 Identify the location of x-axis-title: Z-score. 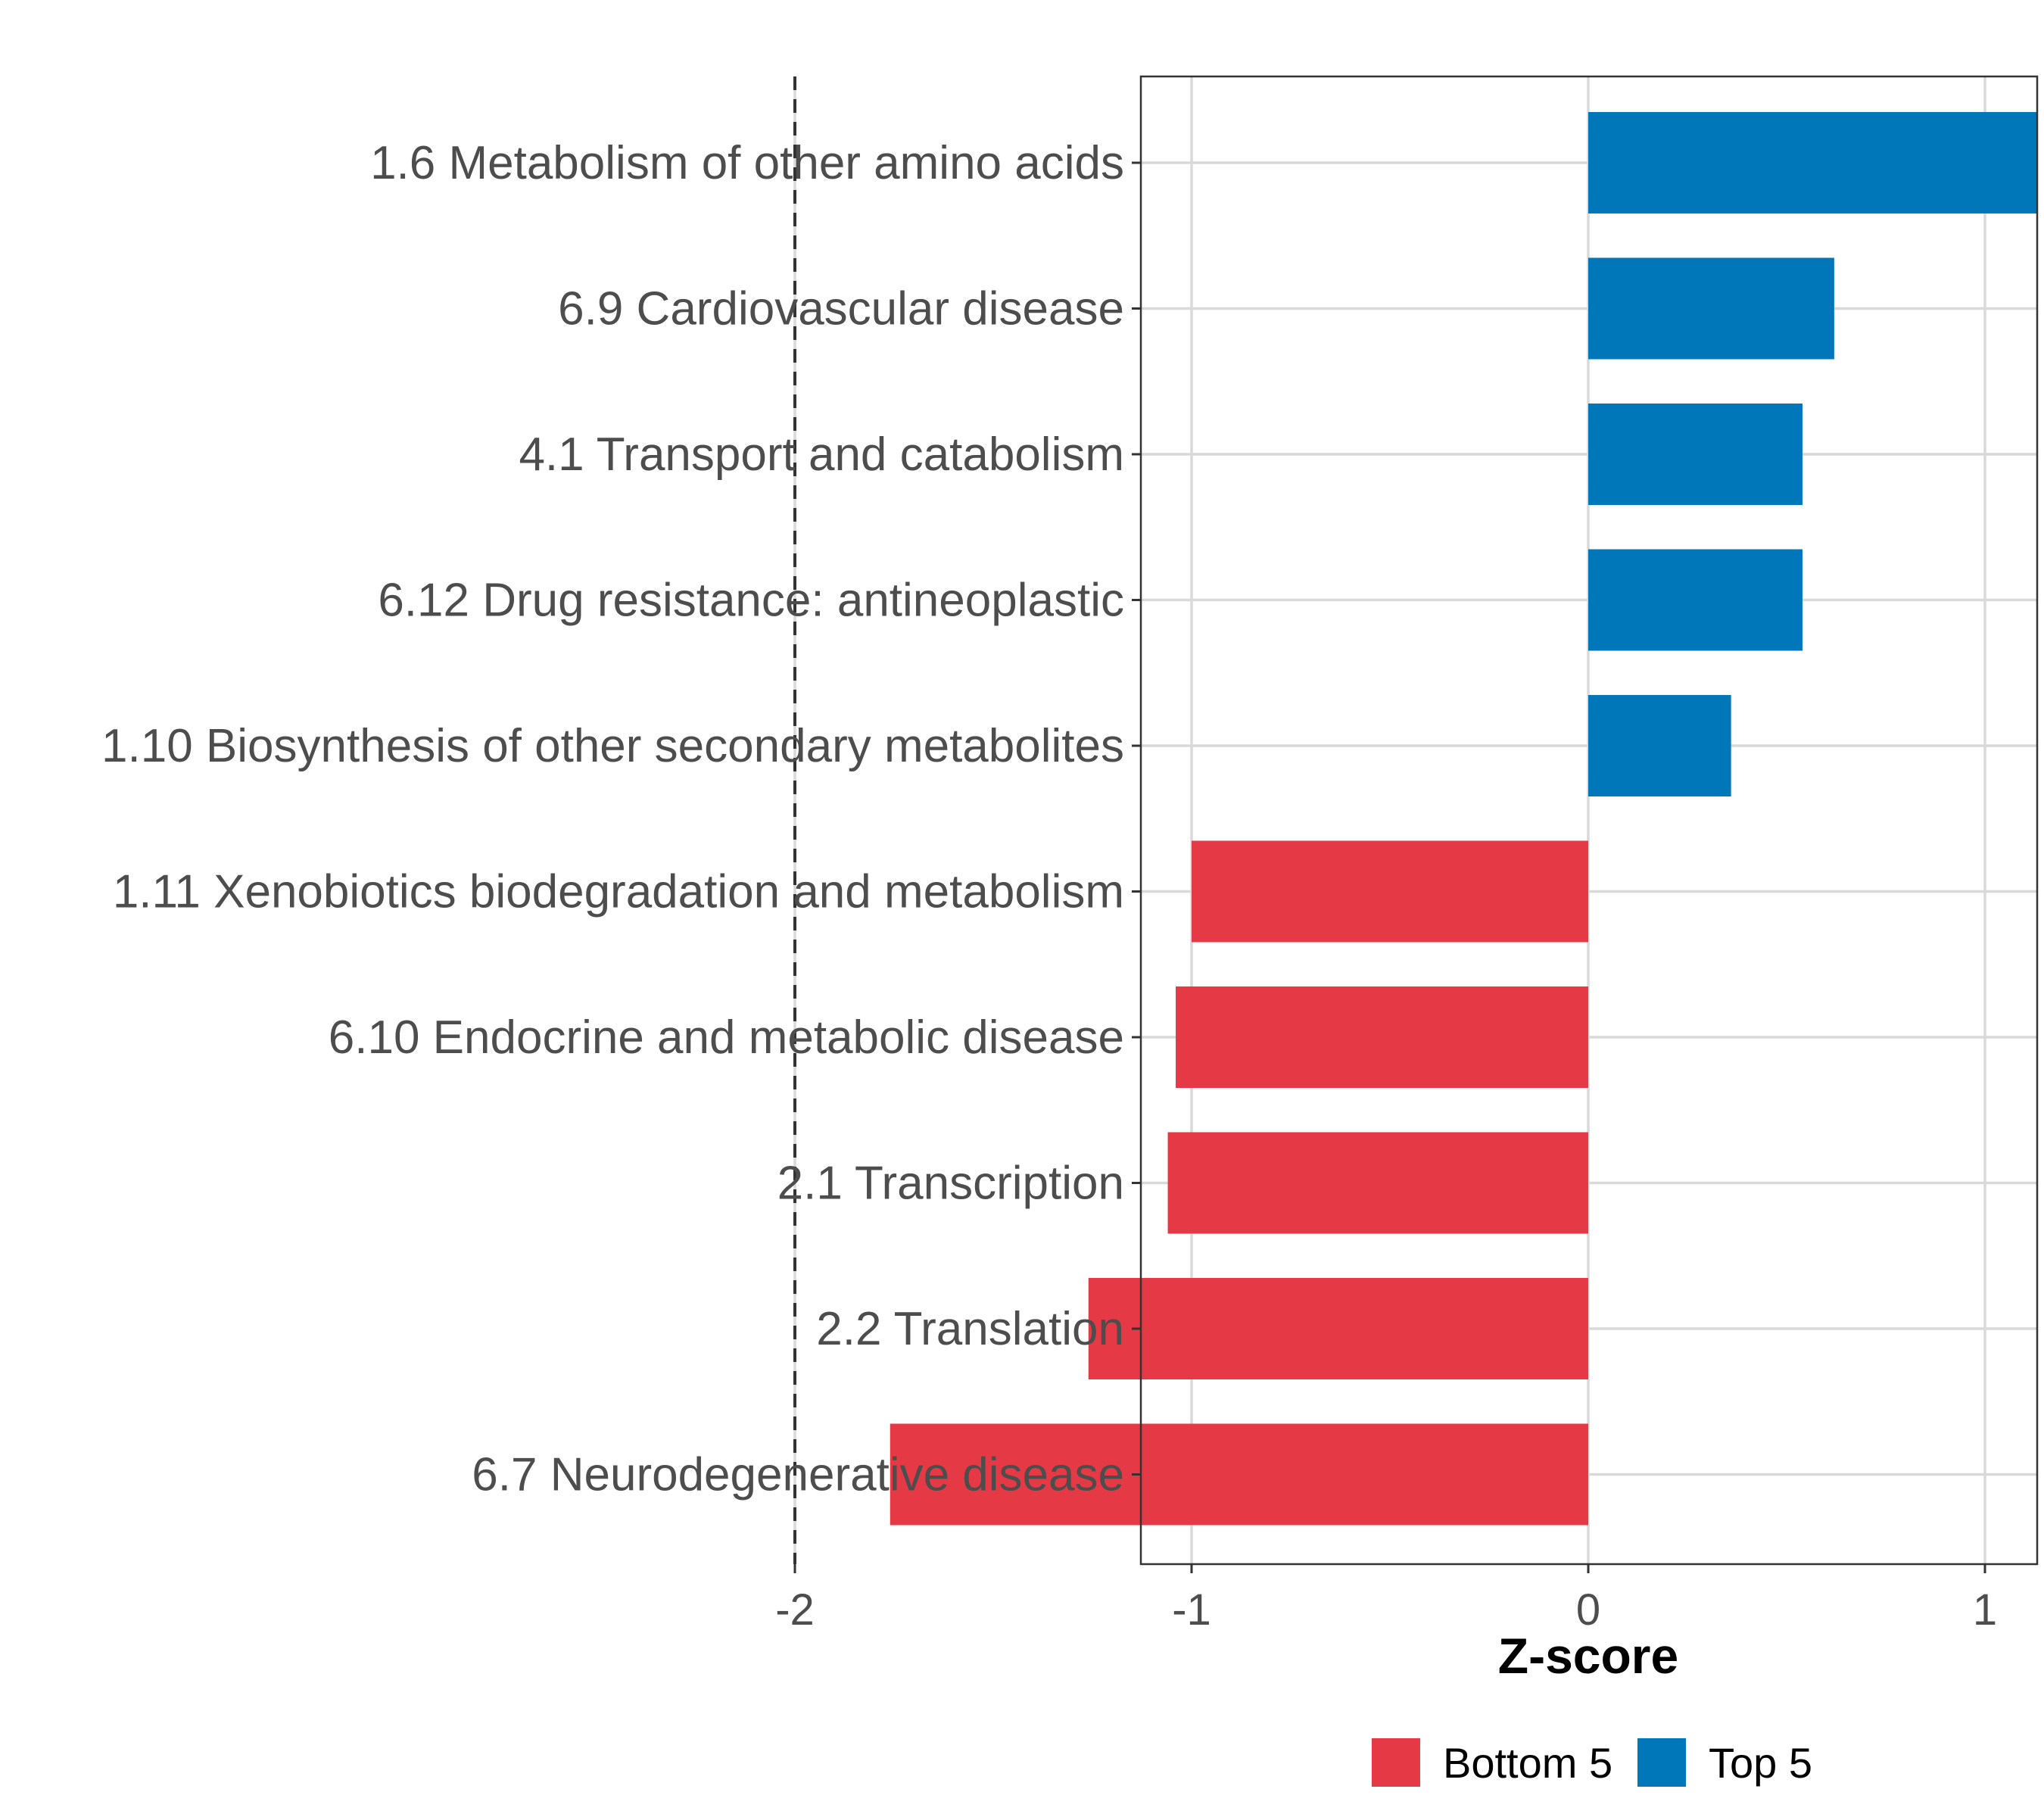
(1588, 1656).